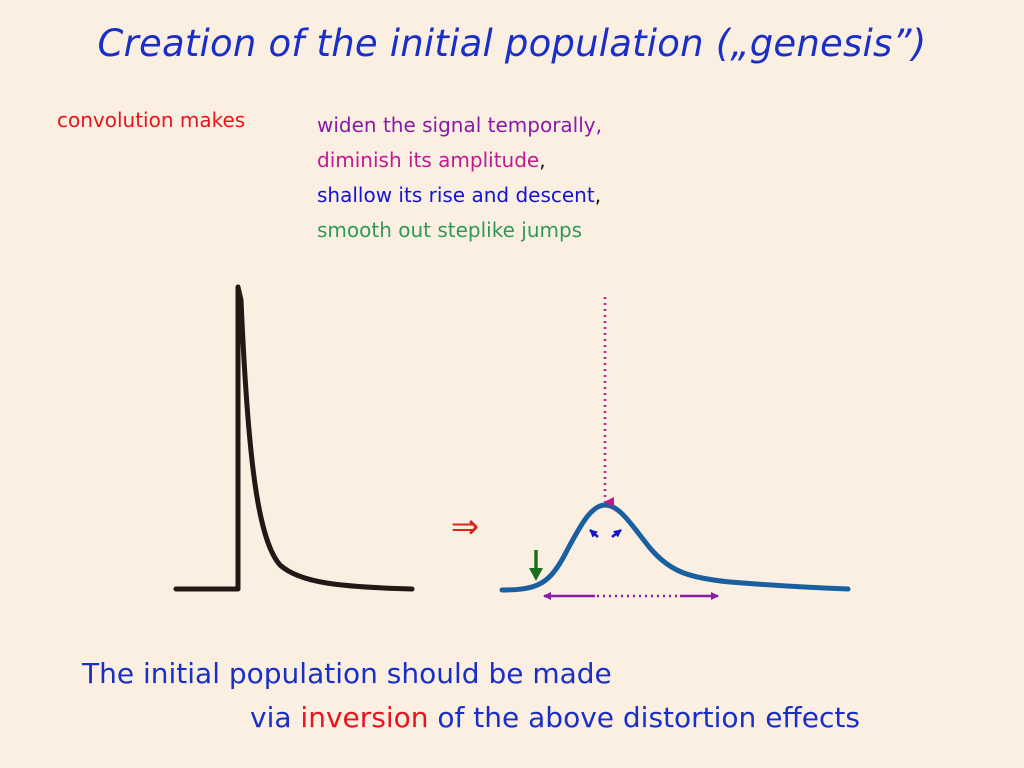 This screenshot has width=1024, height=768. I want to click on effect-amplitude: diminish its amplitude,, so click(431, 160).